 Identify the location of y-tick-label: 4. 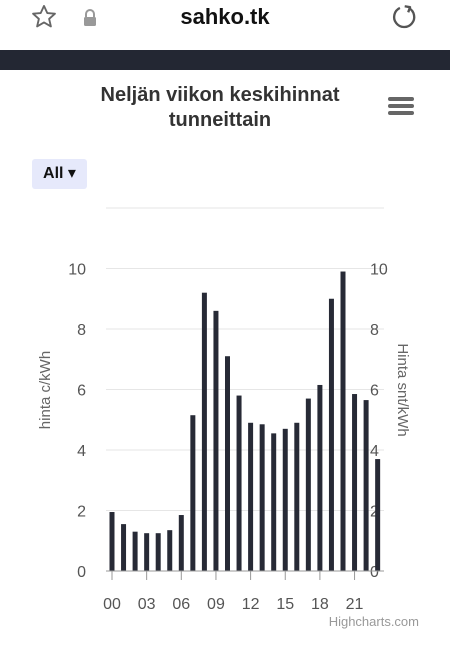
(81, 451).